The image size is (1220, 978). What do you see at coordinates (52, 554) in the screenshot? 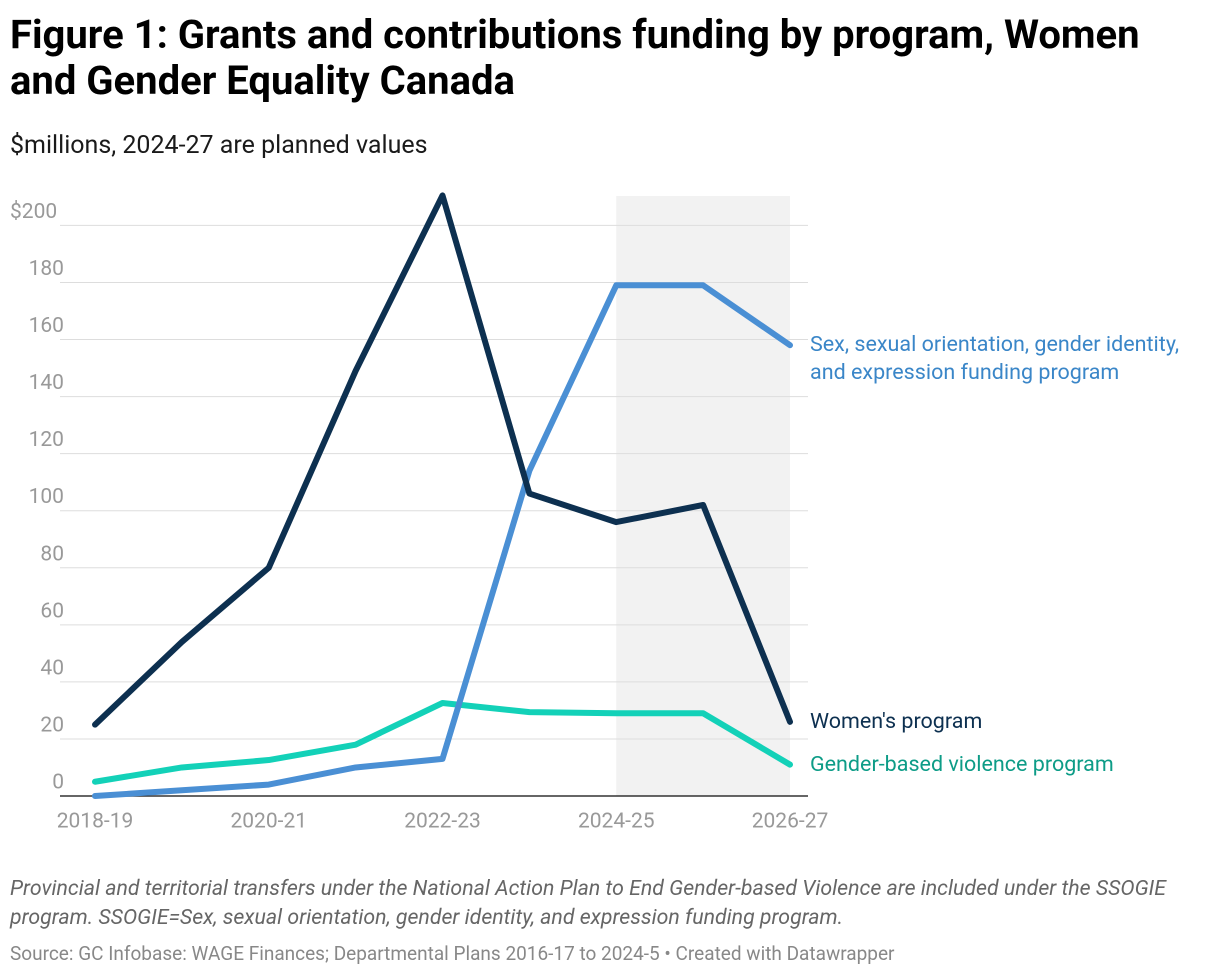
I see `y-tick-label: 80` at bounding box center [52, 554].